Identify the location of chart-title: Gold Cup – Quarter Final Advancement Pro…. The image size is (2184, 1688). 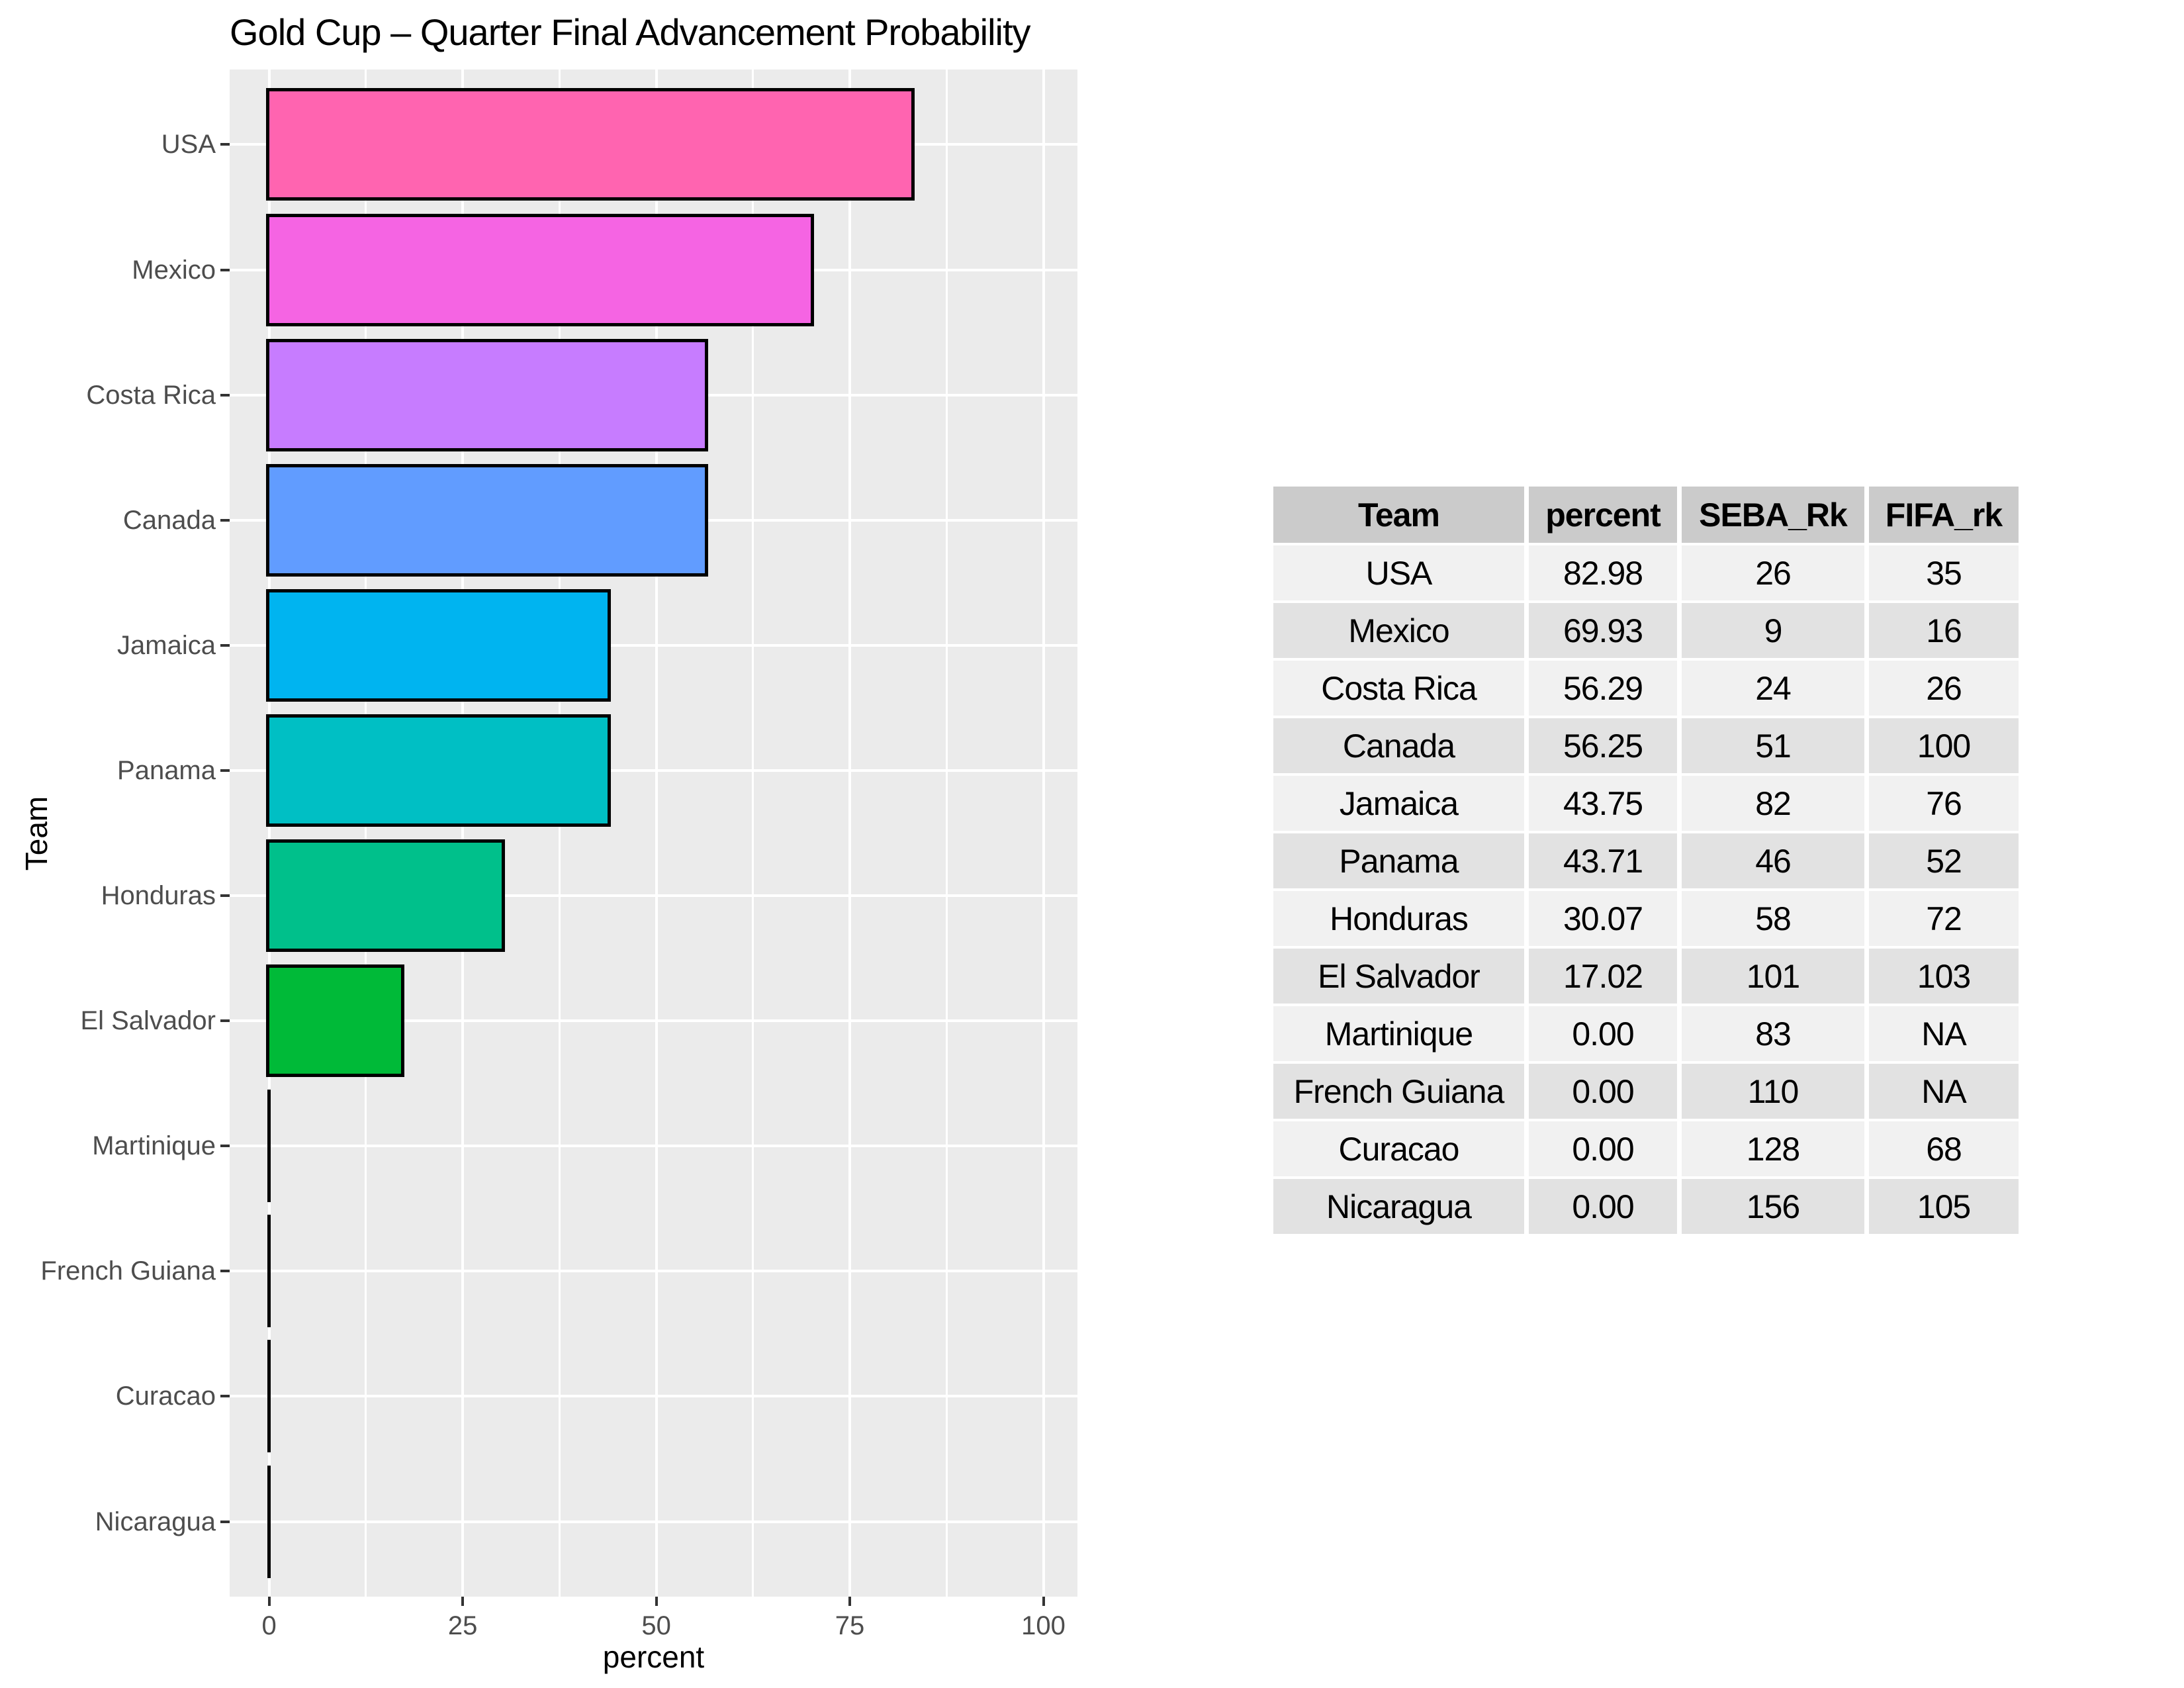
(630, 32).